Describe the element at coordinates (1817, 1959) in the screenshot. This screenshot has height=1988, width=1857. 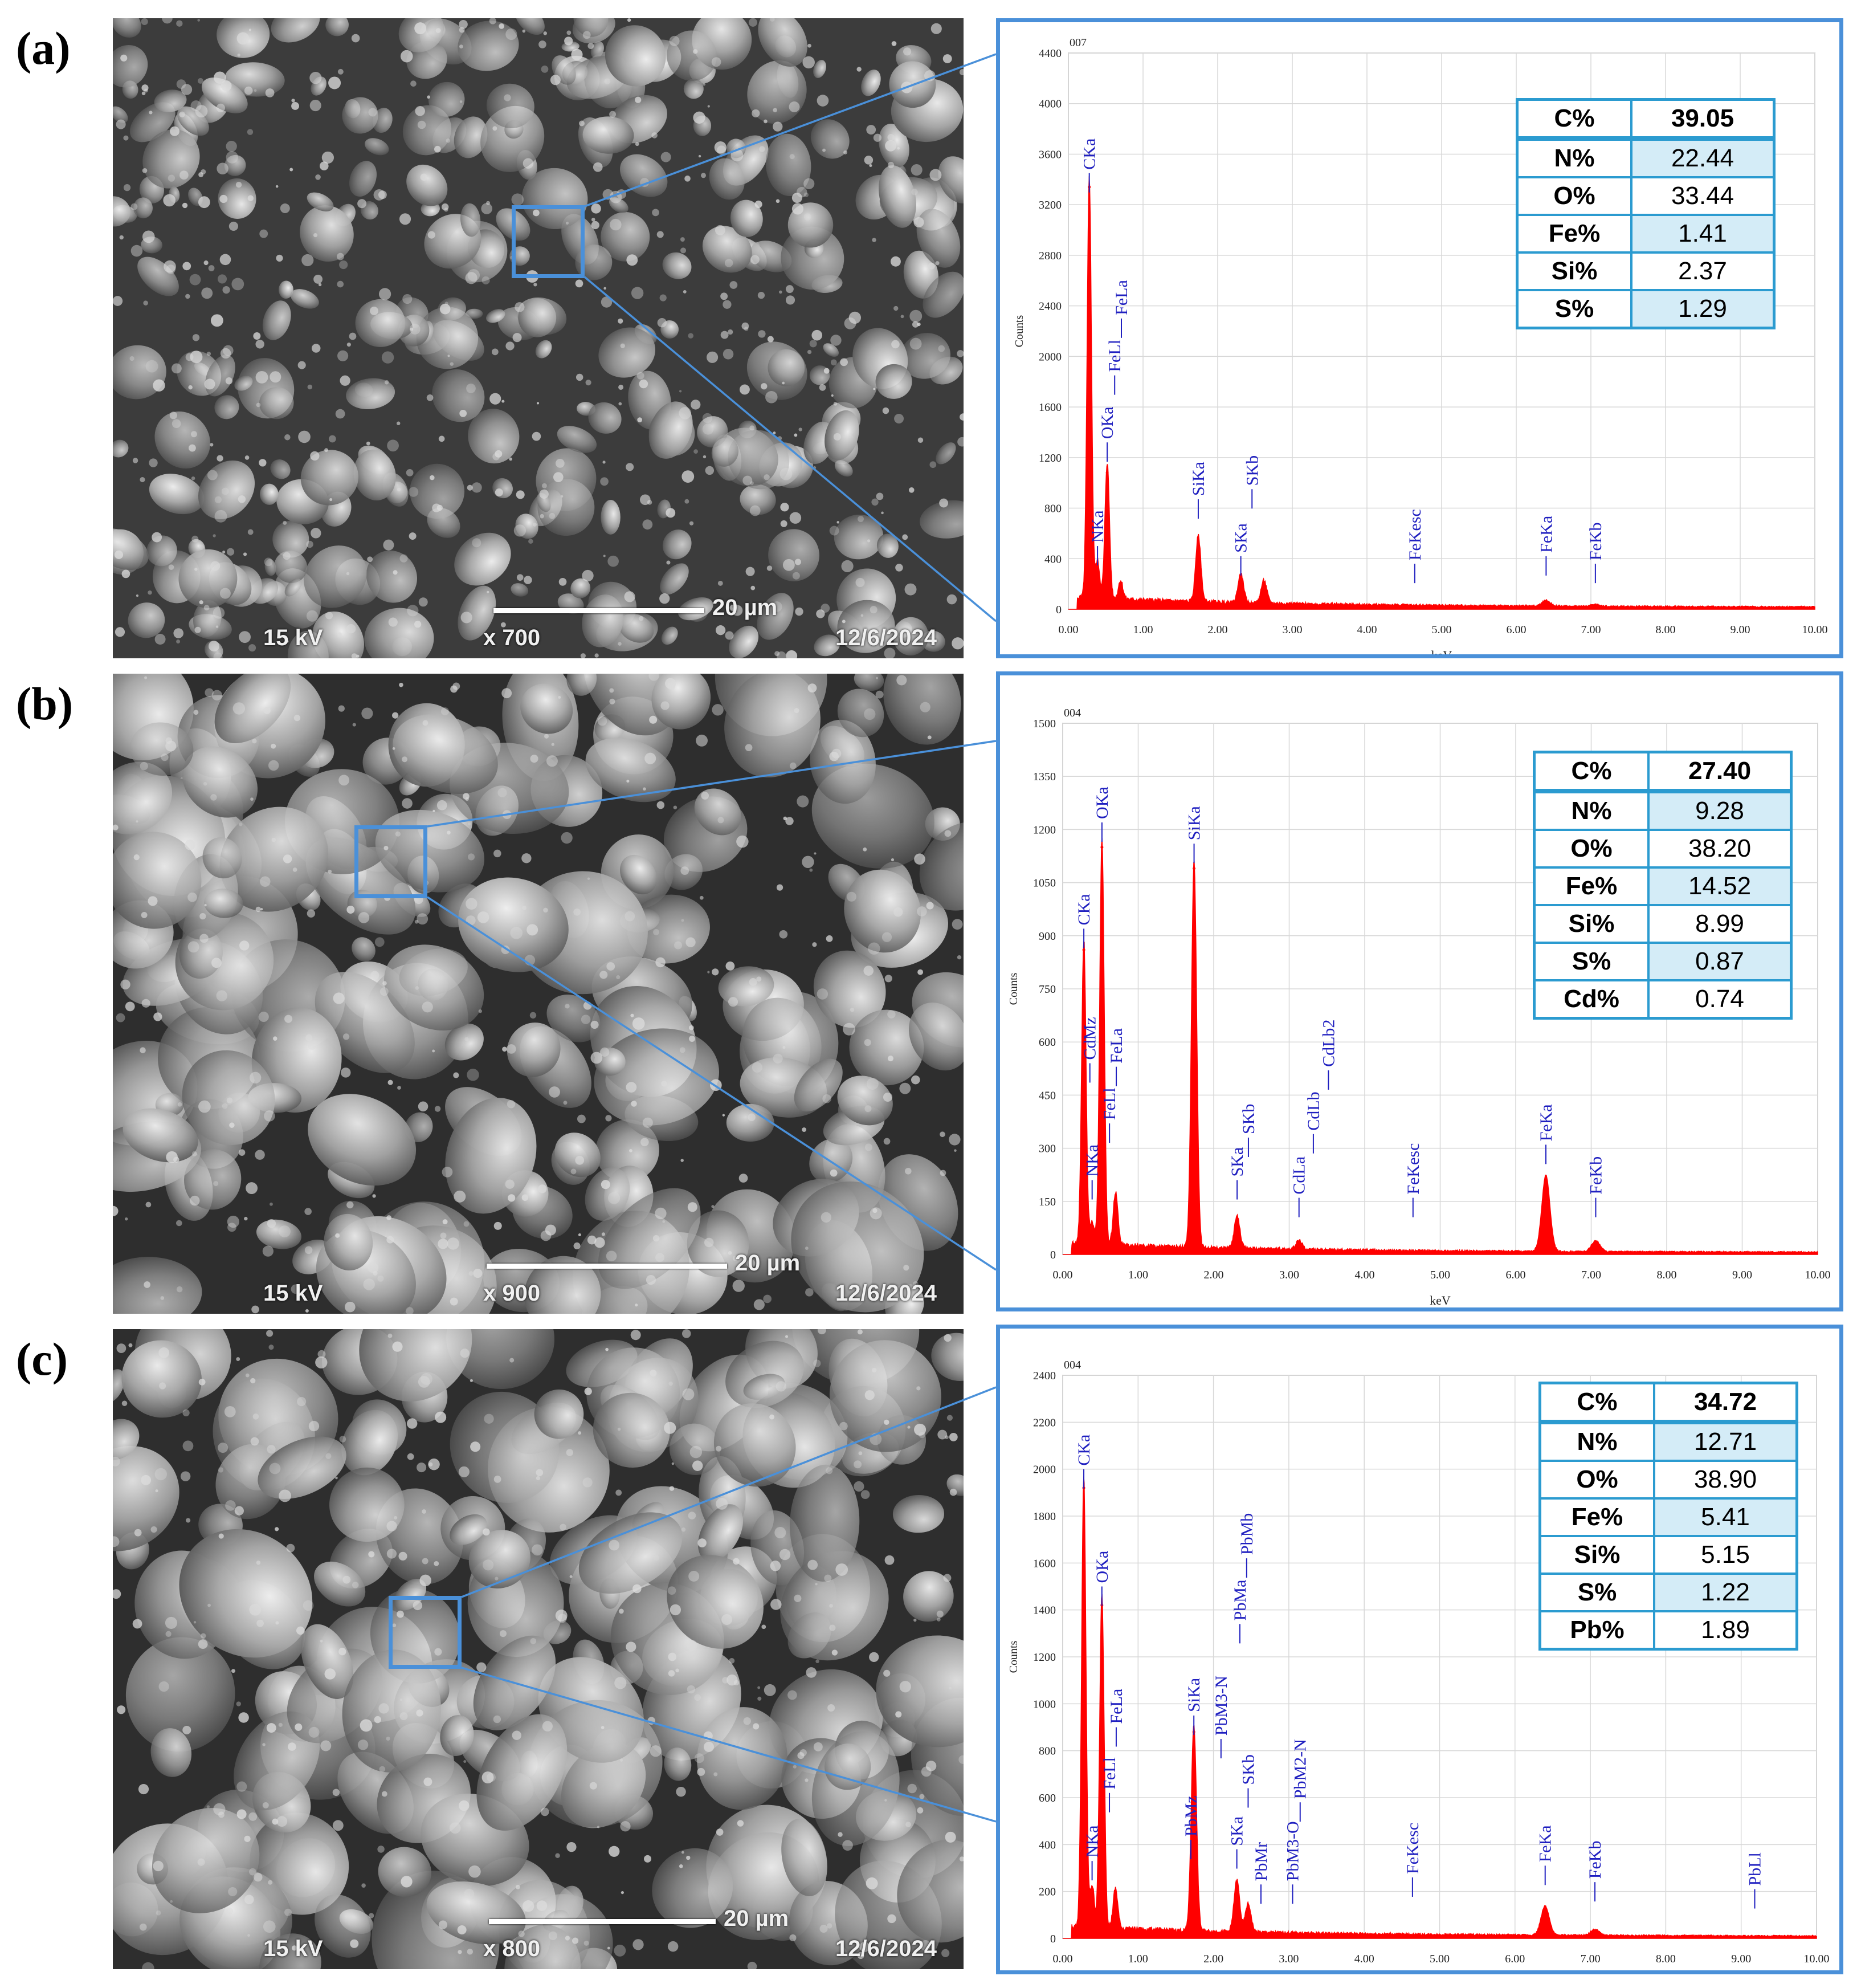
I see `x-tick-label: 10.00` at that location.